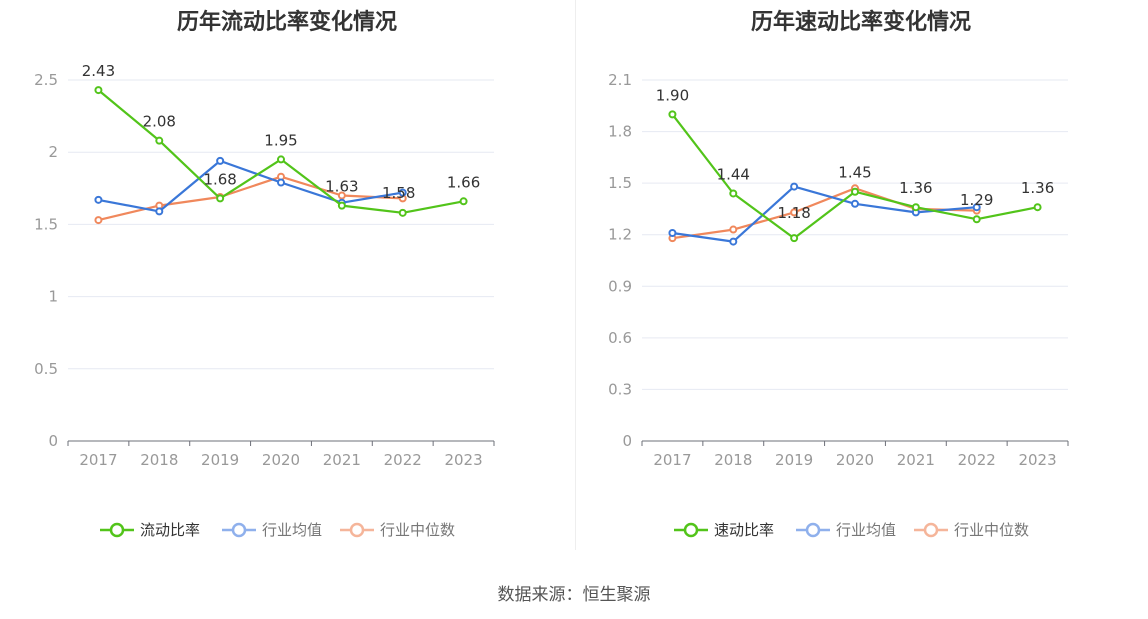 The height and width of the screenshot is (619, 1148). What do you see at coordinates (341, 187) in the screenshot?
I see `data-label: 1.63` at bounding box center [341, 187].